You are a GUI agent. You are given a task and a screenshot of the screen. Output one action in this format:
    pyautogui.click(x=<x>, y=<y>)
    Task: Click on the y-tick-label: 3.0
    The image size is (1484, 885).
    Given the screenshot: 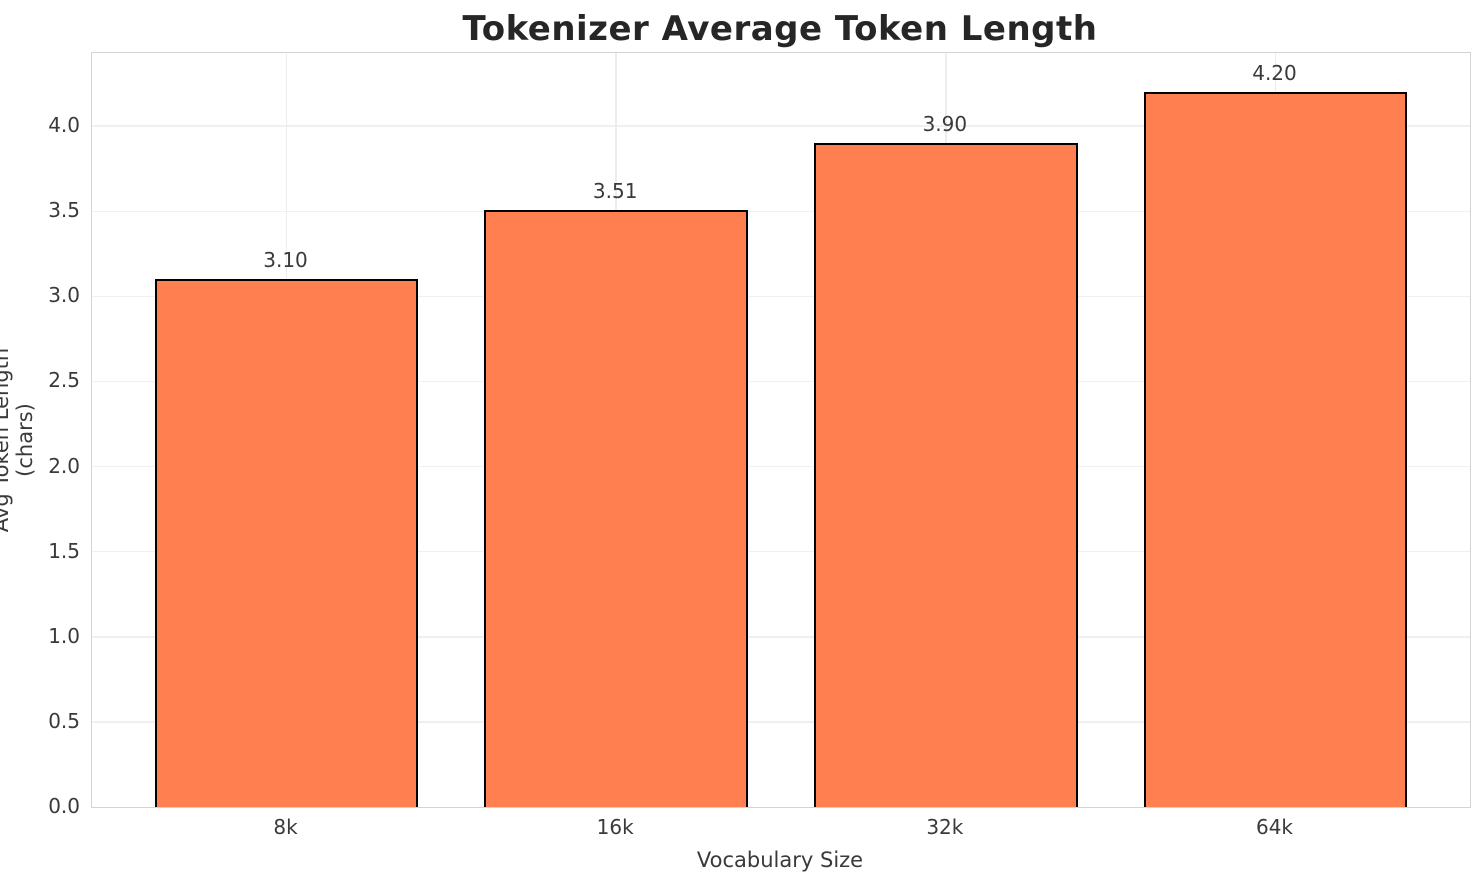 What is the action you would take?
    pyautogui.click(x=64, y=295)
    